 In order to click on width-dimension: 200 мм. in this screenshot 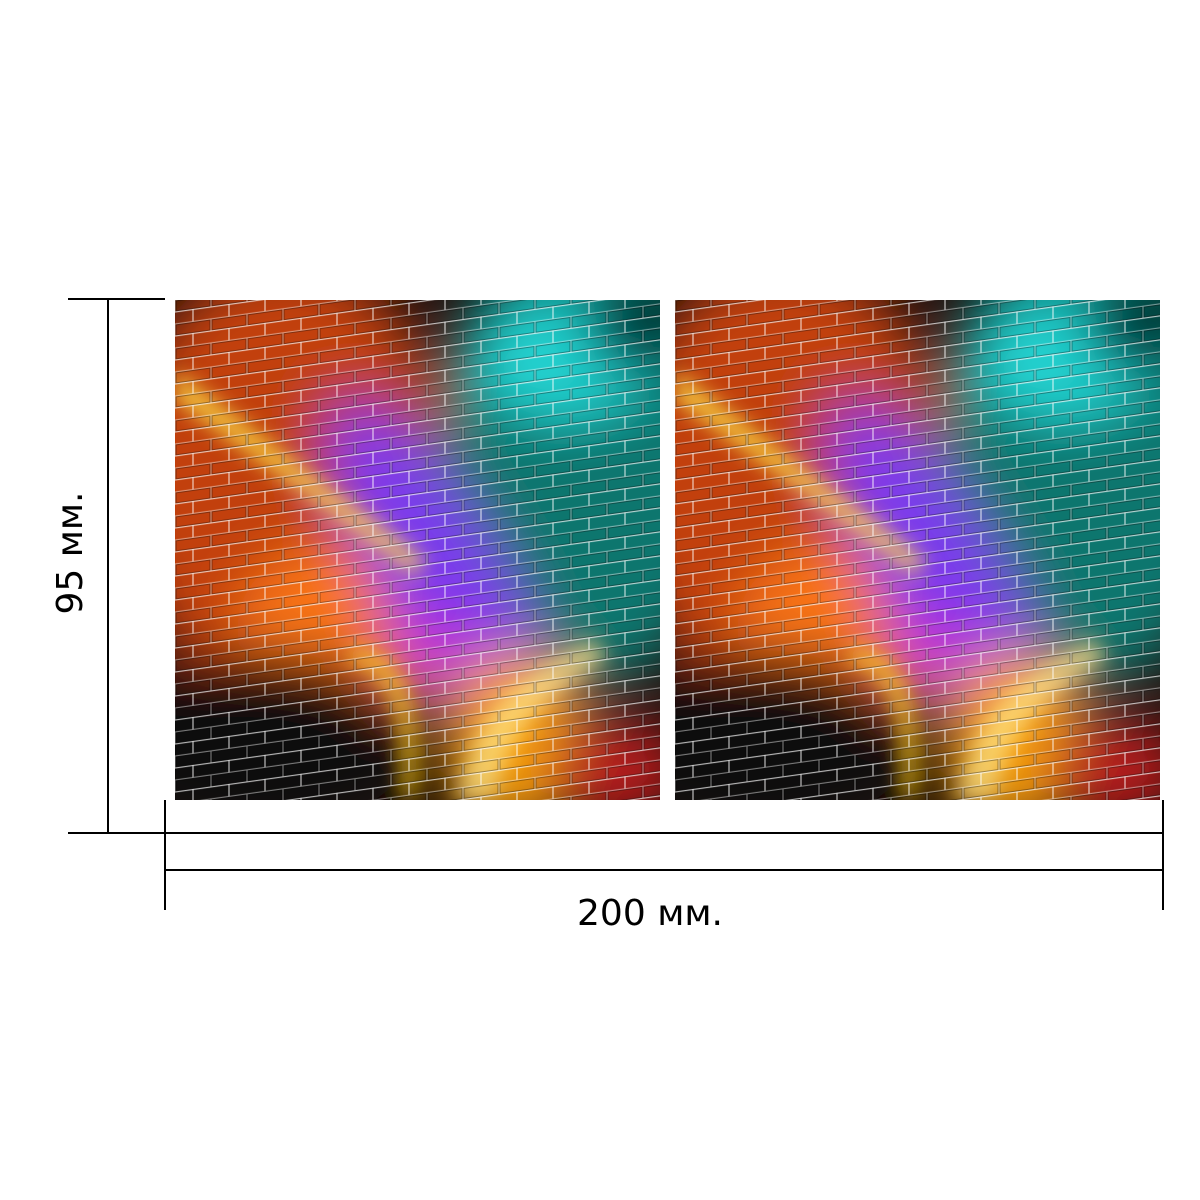, I will do `click(664, 867)`.